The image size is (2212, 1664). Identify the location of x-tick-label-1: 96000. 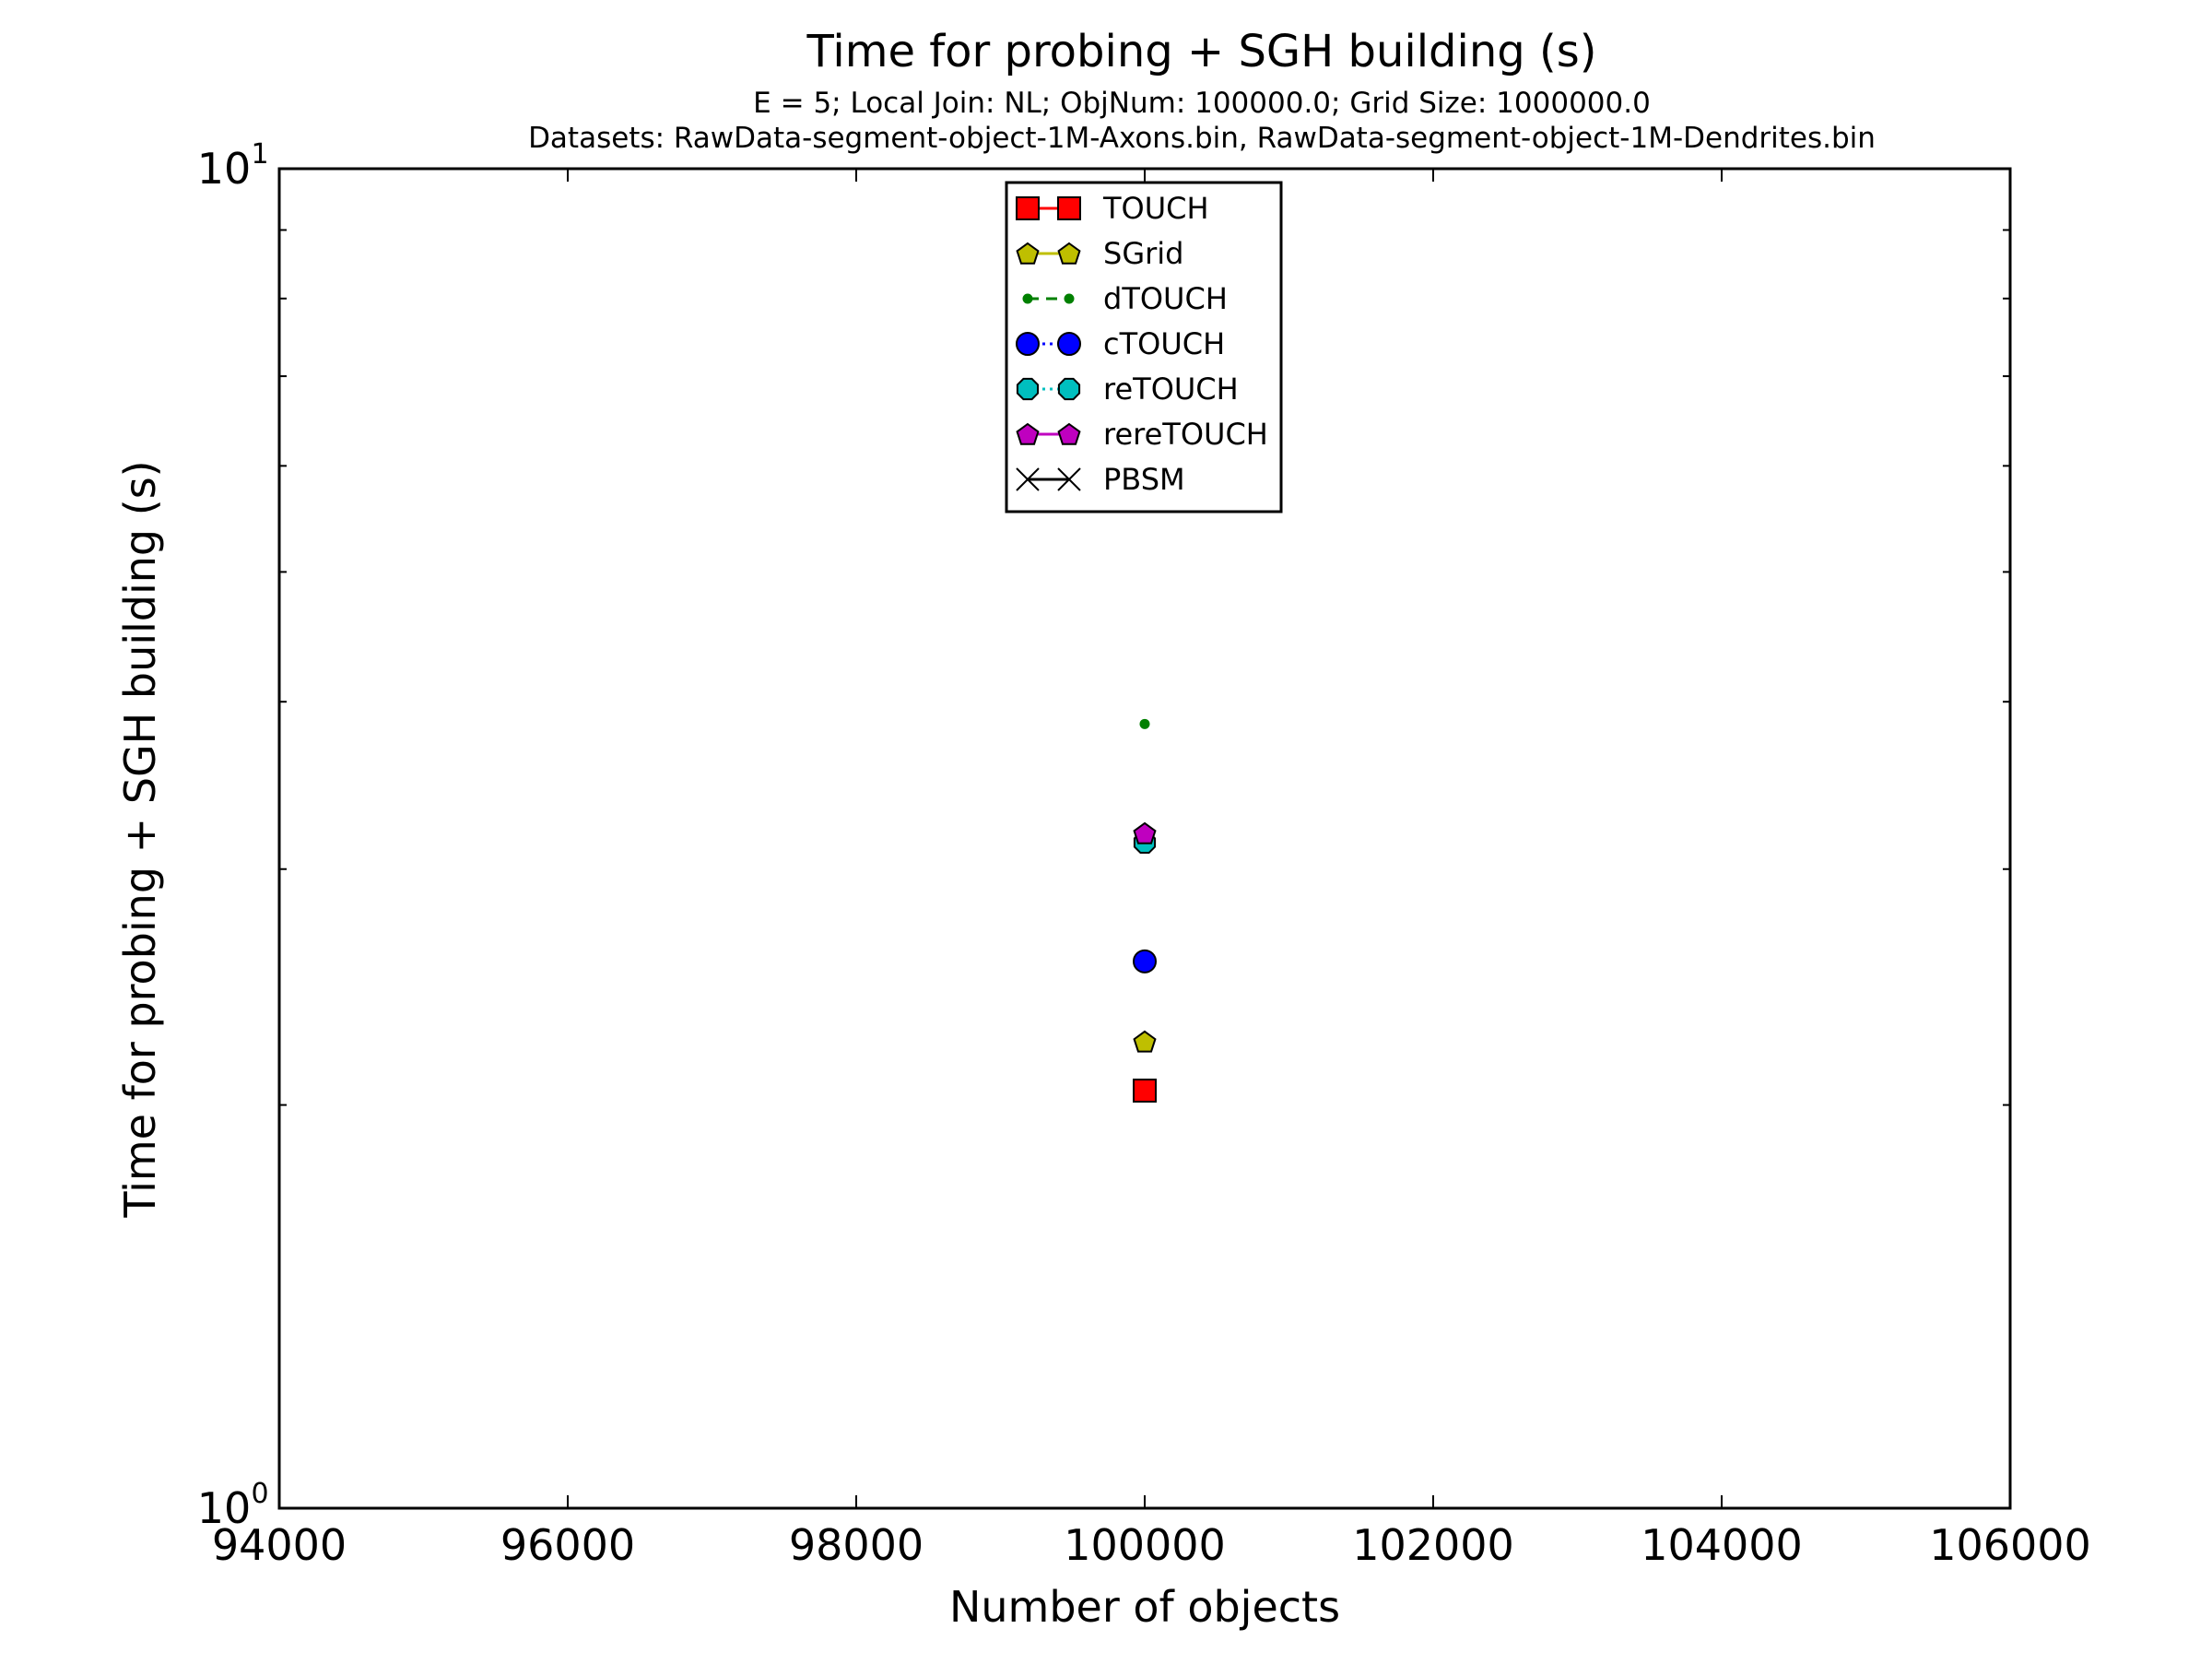
(567, 1545).